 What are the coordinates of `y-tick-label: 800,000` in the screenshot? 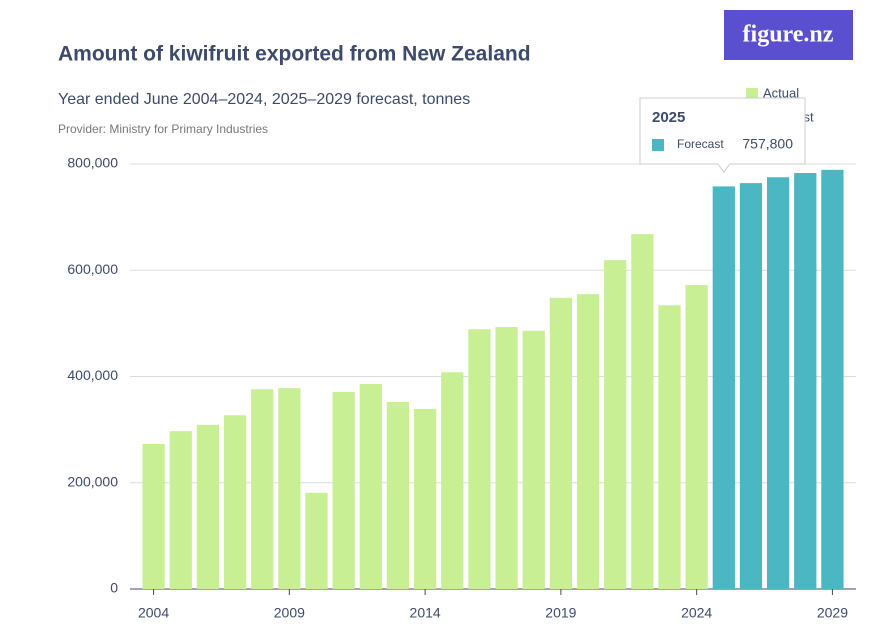 It's located at (92, 163).